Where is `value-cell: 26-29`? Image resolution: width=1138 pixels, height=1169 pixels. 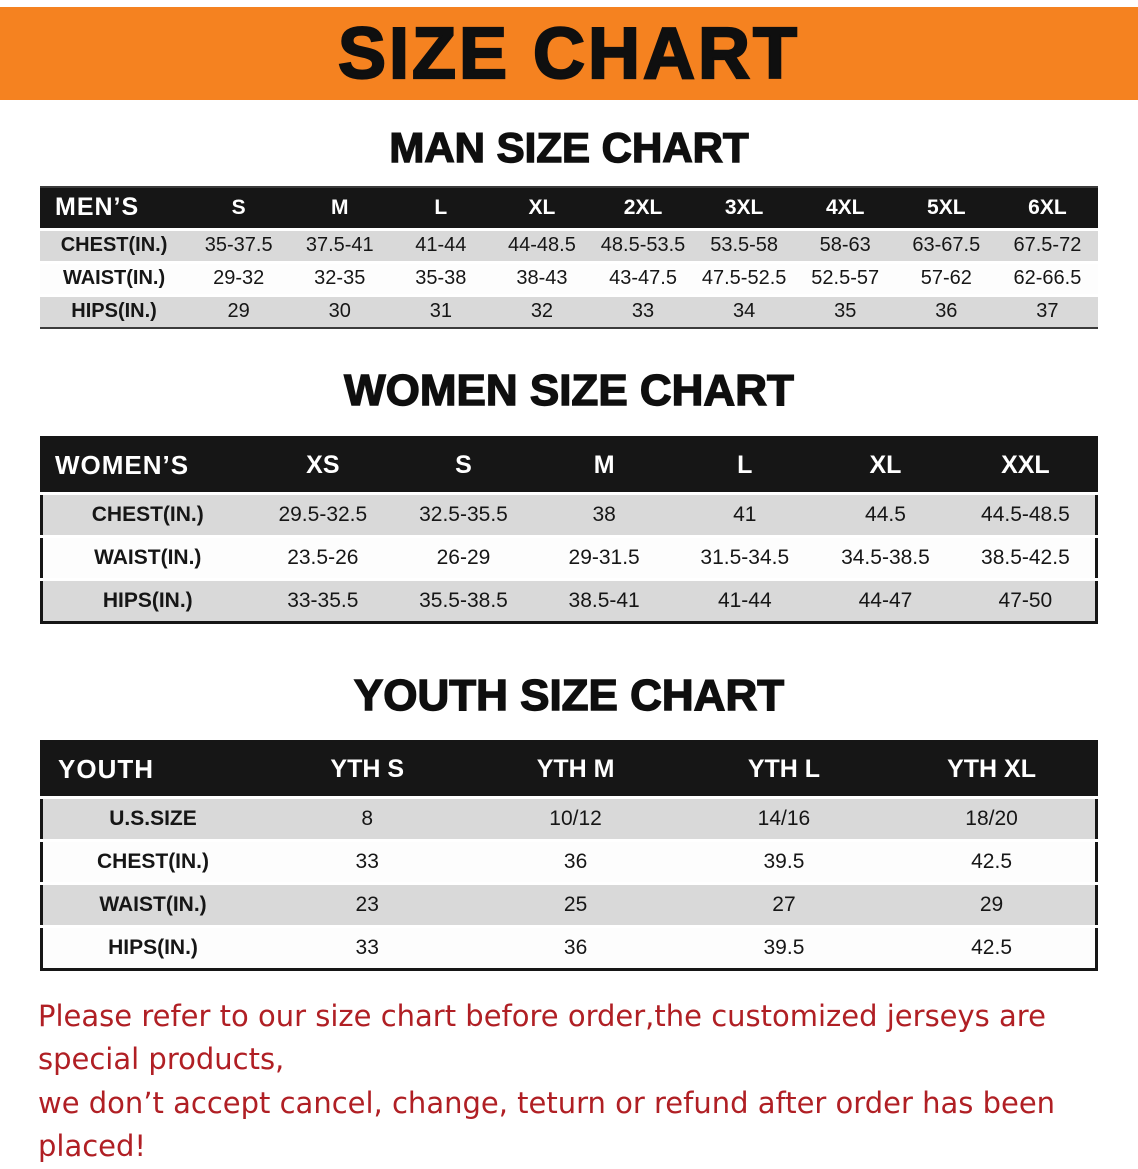 value-cell: 26-29 is located at coordinates (463, 557).